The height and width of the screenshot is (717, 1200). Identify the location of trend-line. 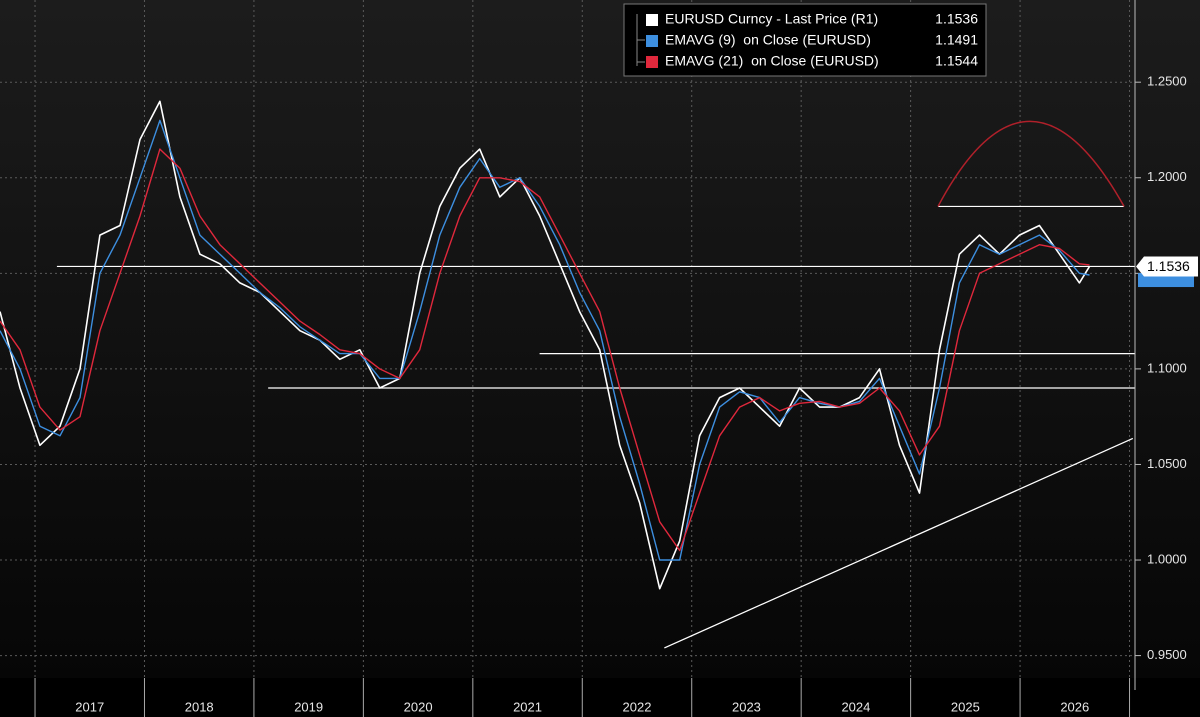
(899, 543).